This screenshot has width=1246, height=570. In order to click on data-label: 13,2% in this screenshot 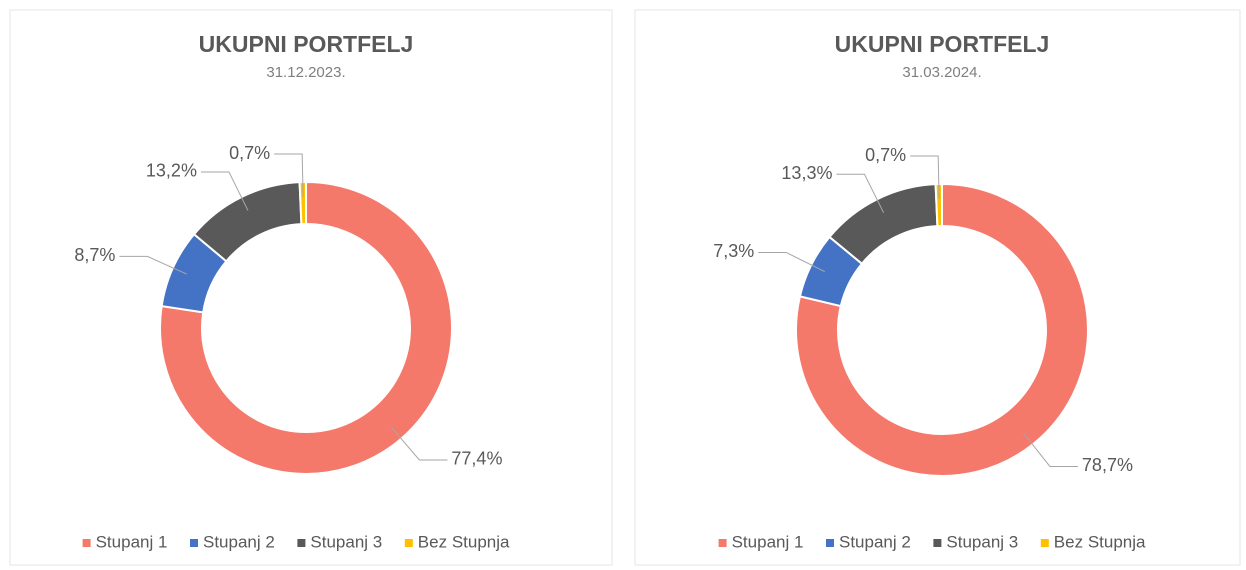, I will do `click(171, 171)`.